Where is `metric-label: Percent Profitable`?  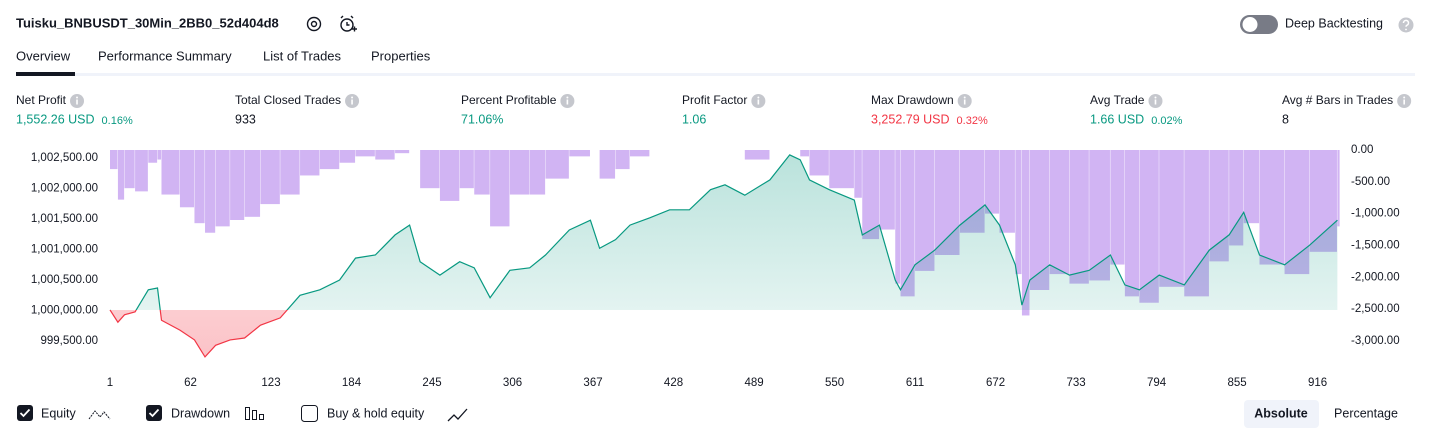
metric-label: Percent Profitable is located at coordinates (509, 100).